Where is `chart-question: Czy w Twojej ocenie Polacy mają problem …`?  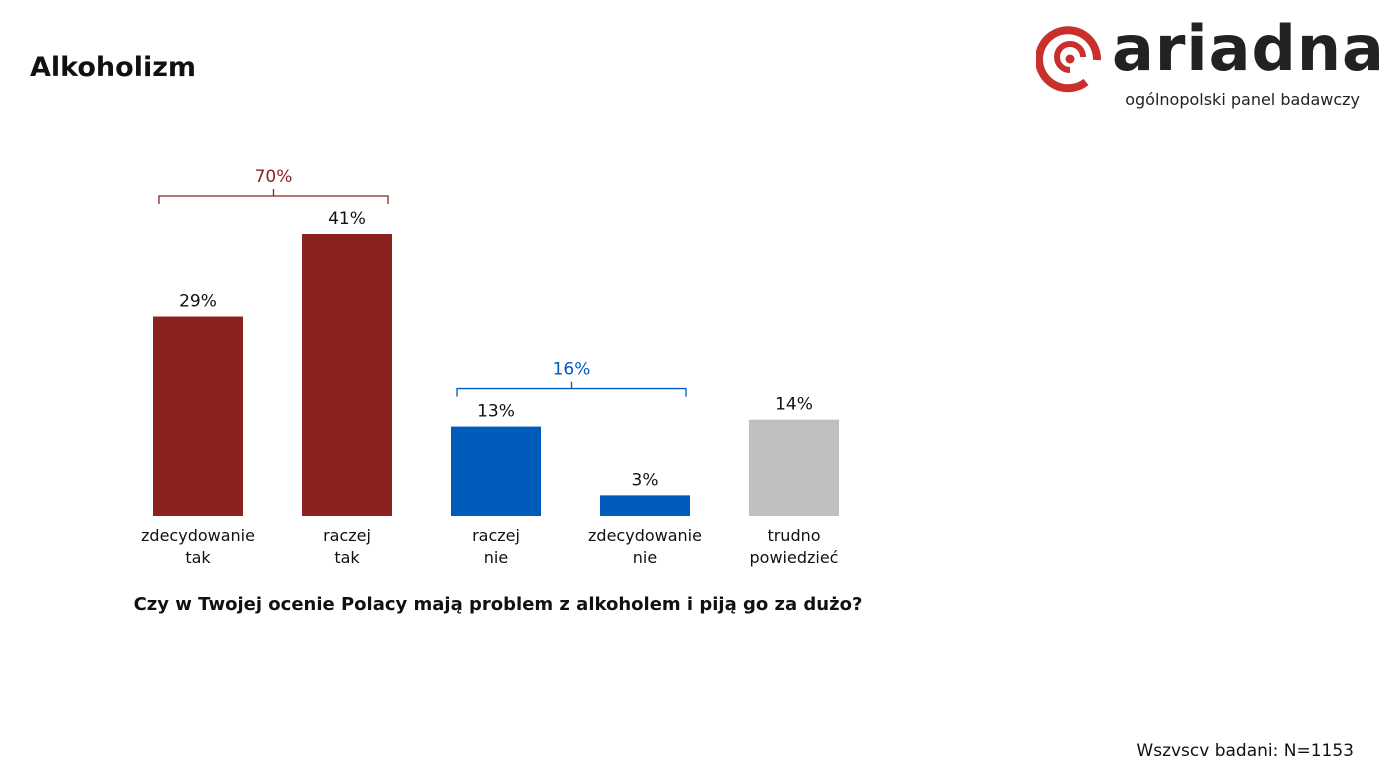 chart-question: Czy w Twojej ocenie Polacy mają problem … is located at coordinates (498, 604).